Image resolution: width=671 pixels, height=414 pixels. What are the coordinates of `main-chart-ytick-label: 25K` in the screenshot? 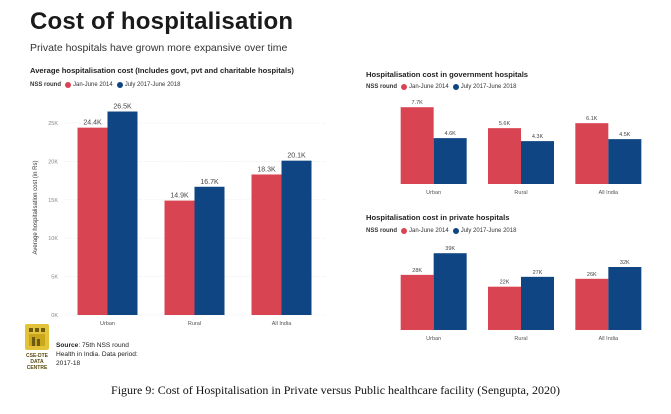 It's located at (53, 124).